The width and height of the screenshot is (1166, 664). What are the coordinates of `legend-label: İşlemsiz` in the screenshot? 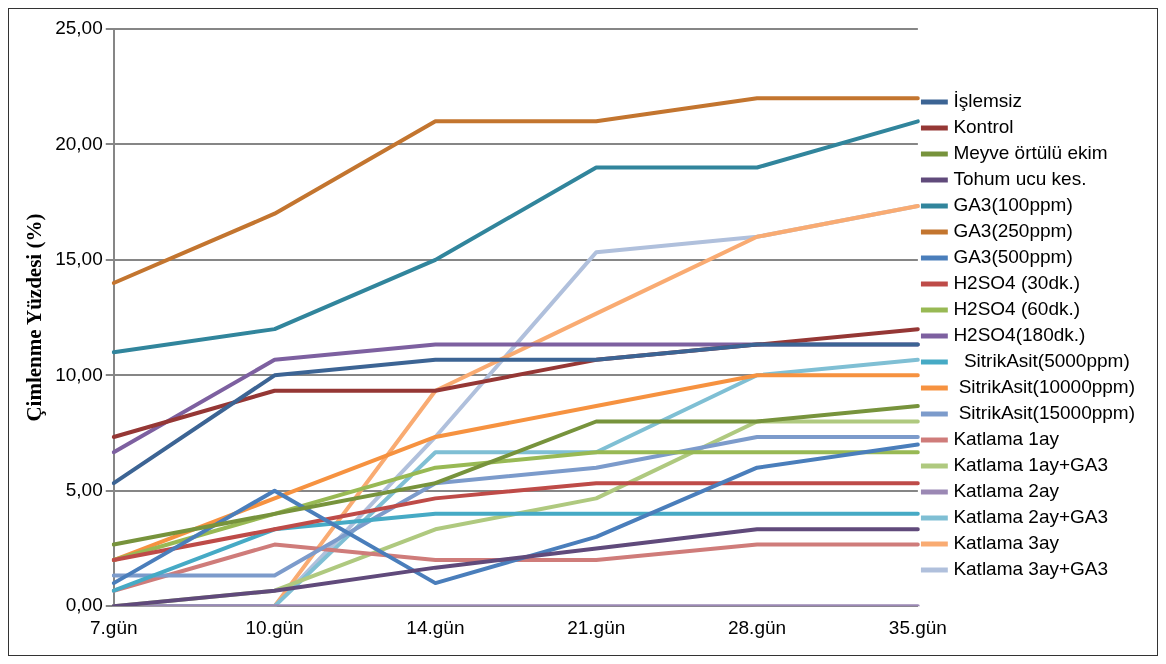 It's located at (987, 101).